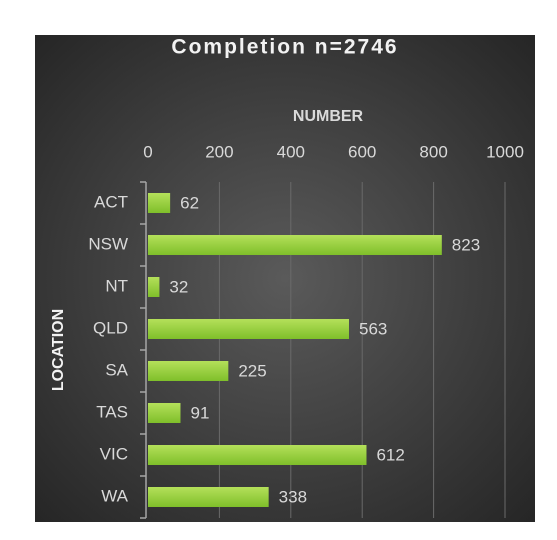 The width and height of the screenshot is (557, 540). Describe the element at coordinates (291, 151) in the screenshot. I see `x-tick-label: 400` at that location.